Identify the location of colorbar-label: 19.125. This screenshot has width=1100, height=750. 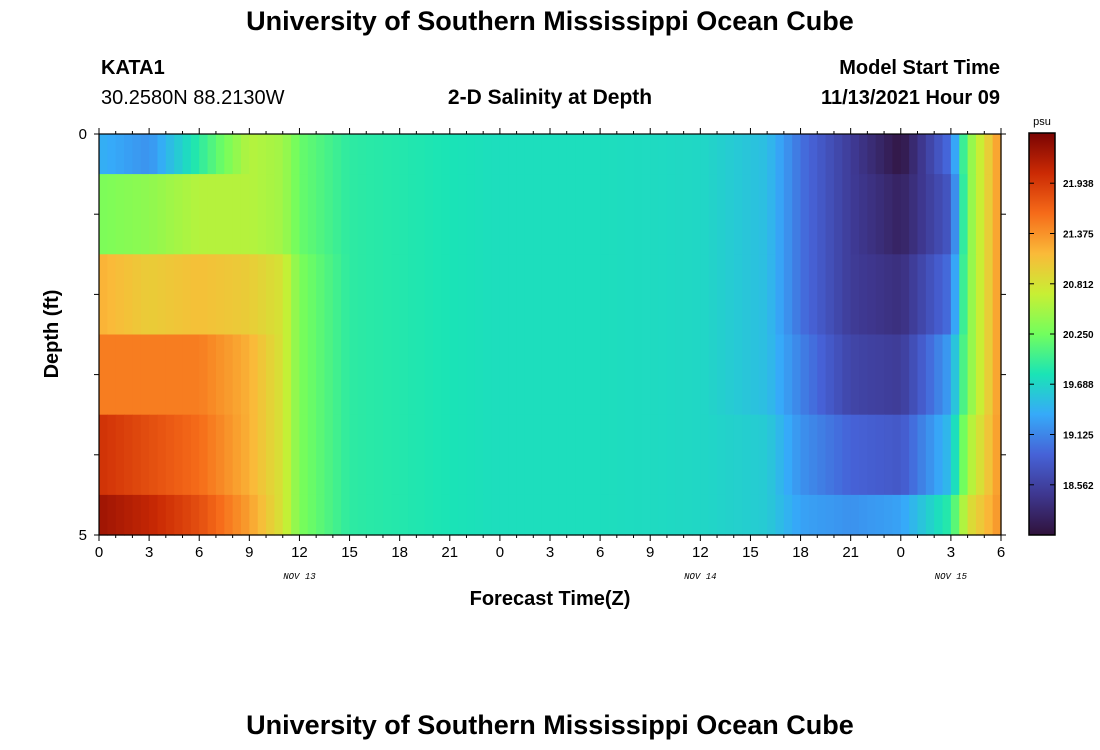
(1078, 436).